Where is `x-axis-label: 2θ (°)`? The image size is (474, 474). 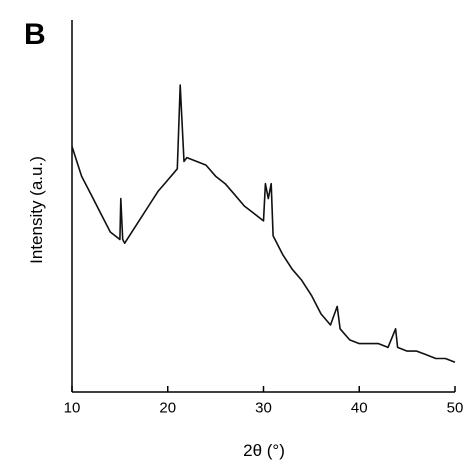
x-axis-label: 2θ (°) is located at coordinates (264, 450).